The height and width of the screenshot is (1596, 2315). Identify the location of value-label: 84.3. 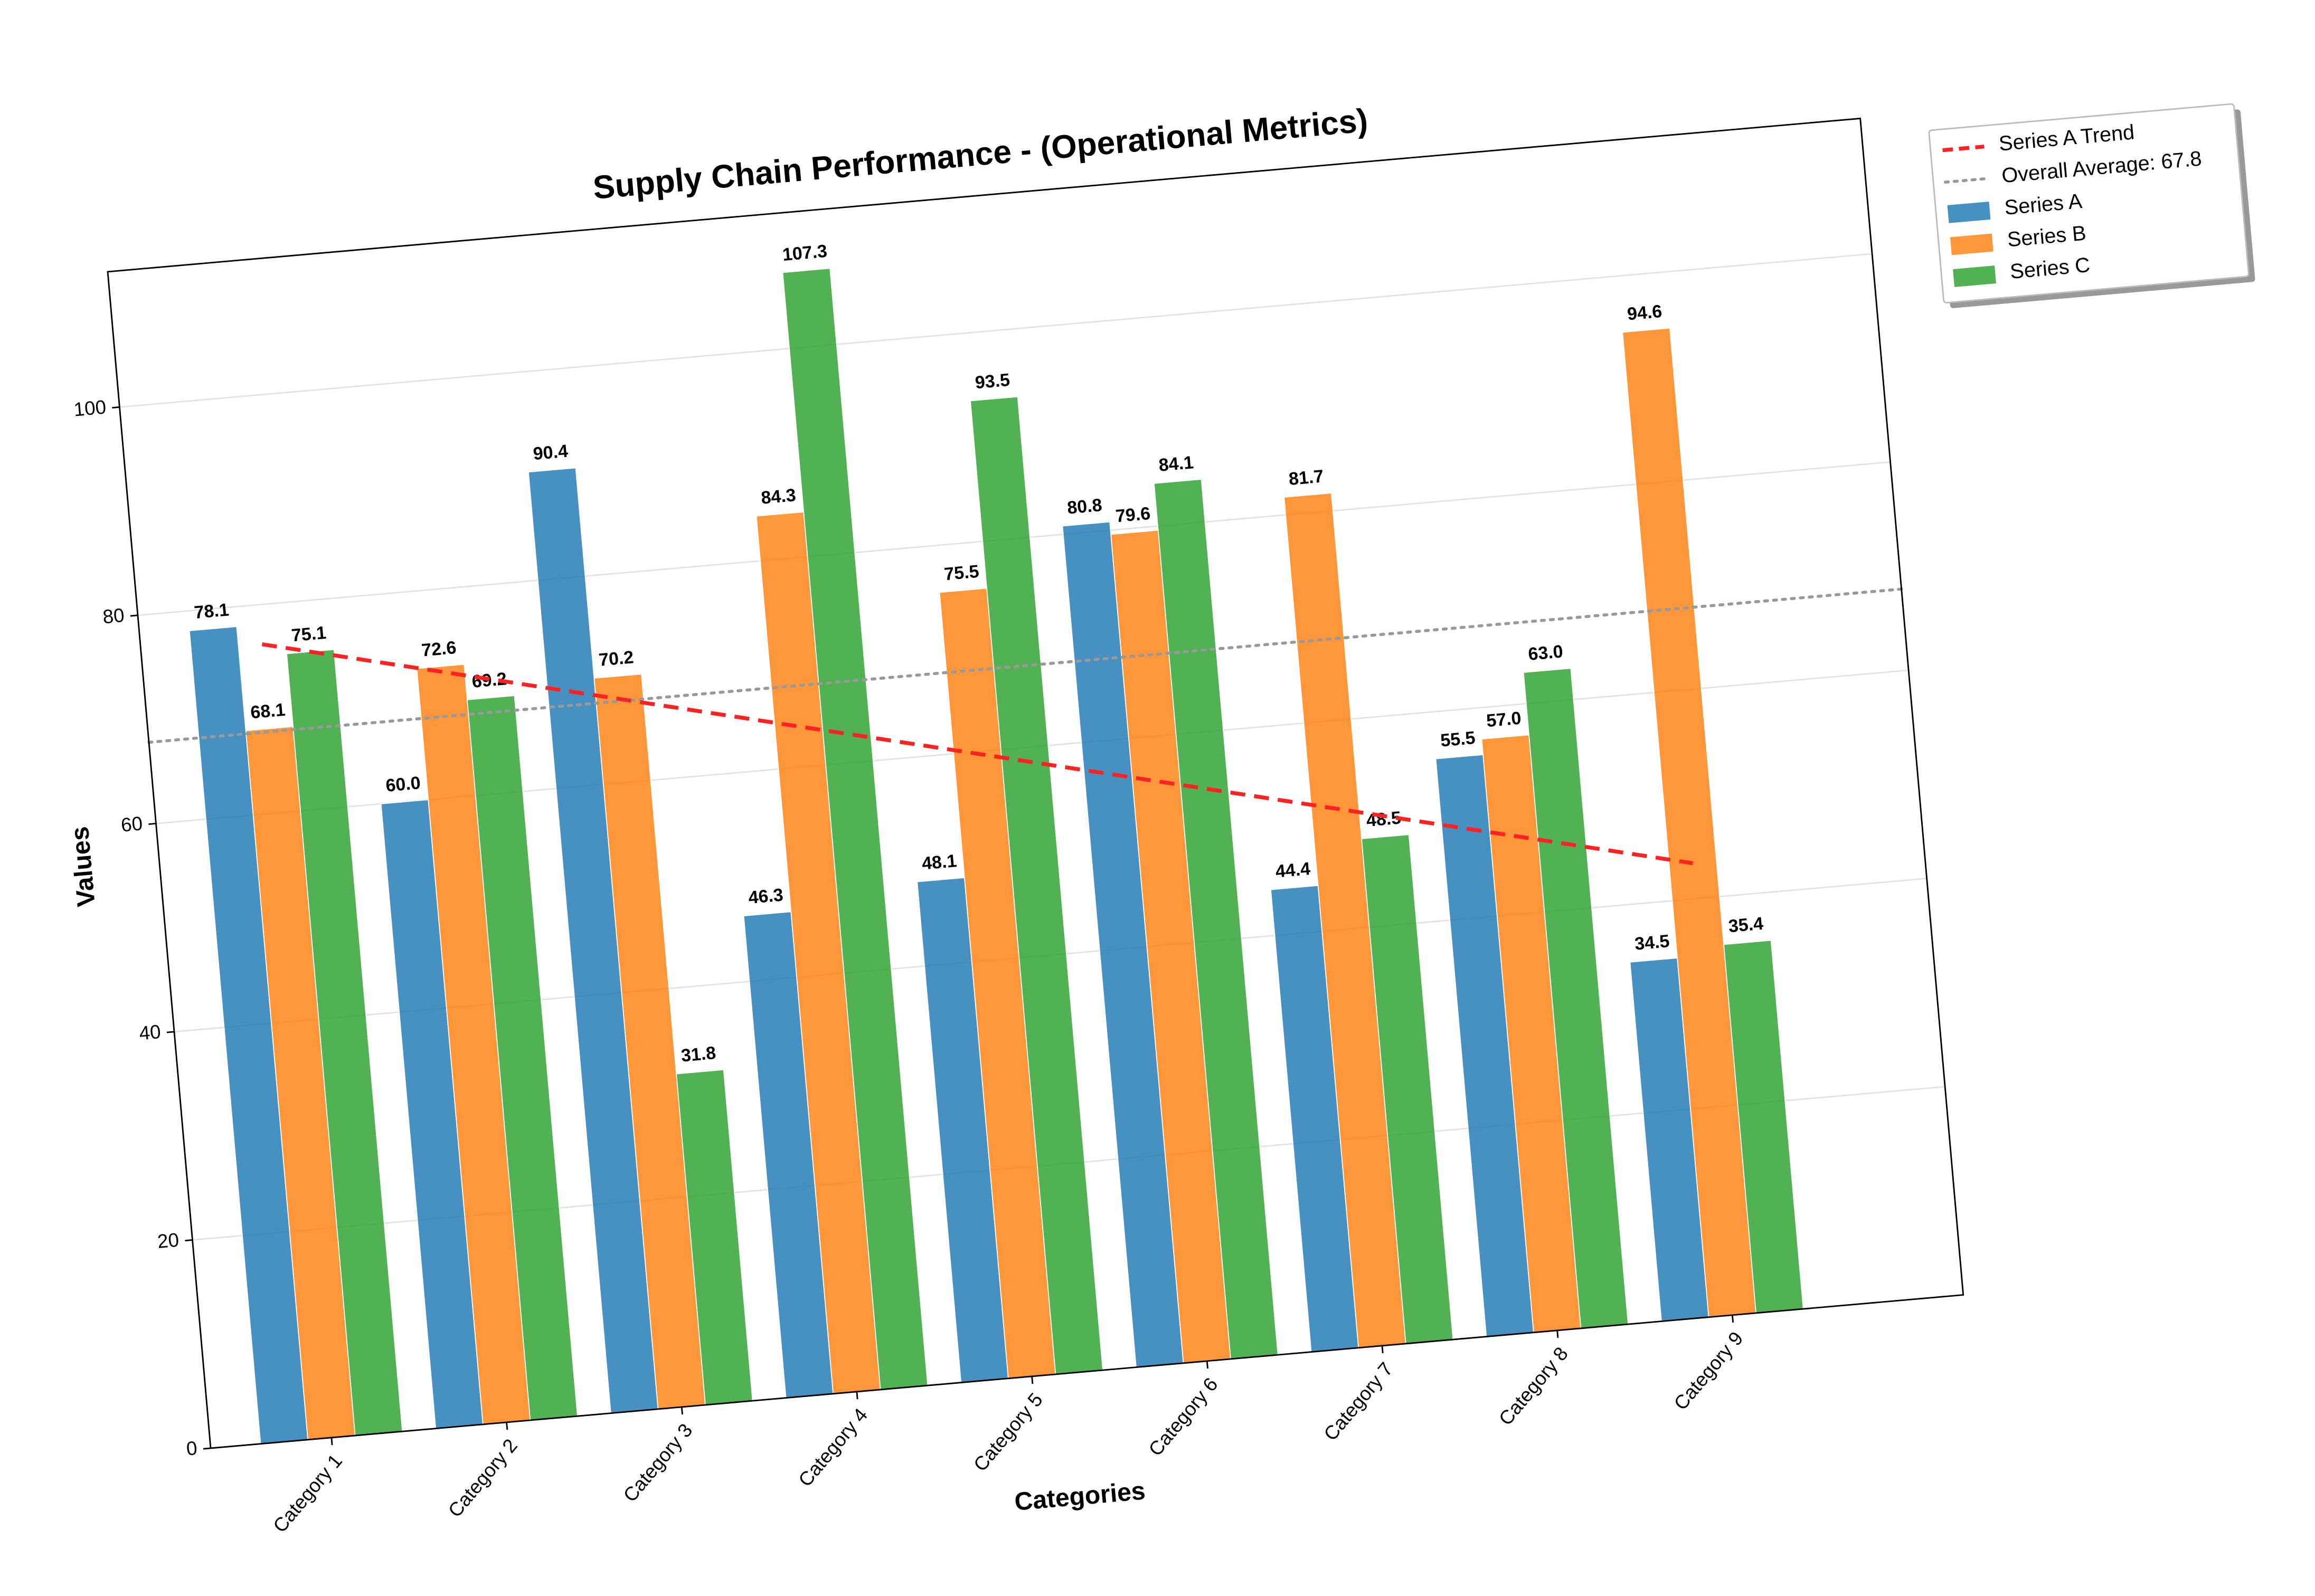
(778, 496).